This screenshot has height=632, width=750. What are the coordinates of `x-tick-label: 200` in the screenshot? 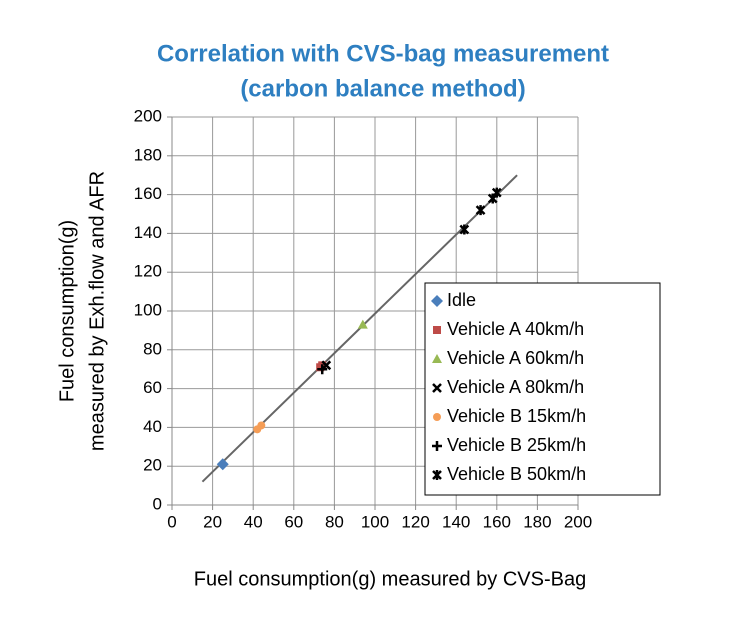 It's located at (578, 521).